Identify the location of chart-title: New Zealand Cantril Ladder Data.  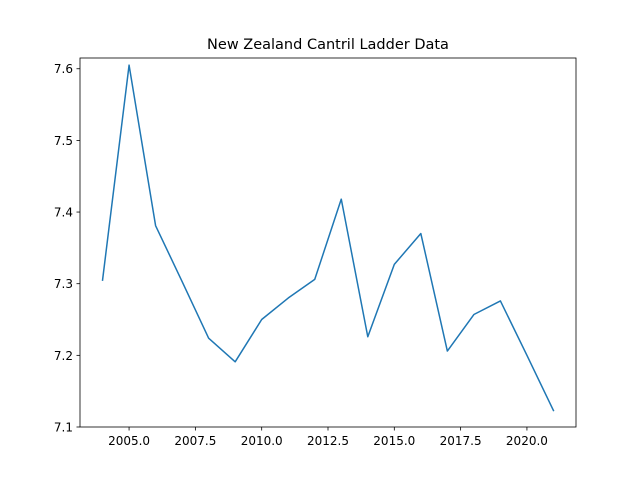
(328, 45).